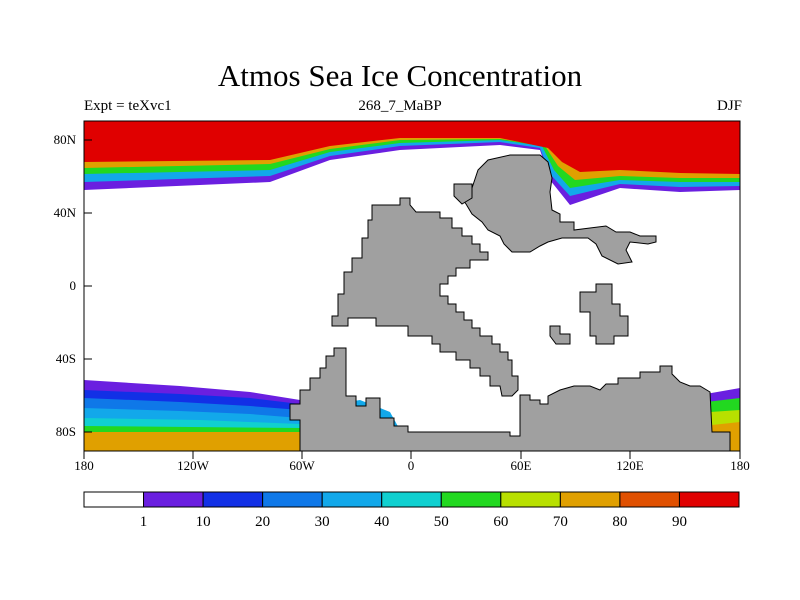  I want to click on western-continent, so click(425, 297).